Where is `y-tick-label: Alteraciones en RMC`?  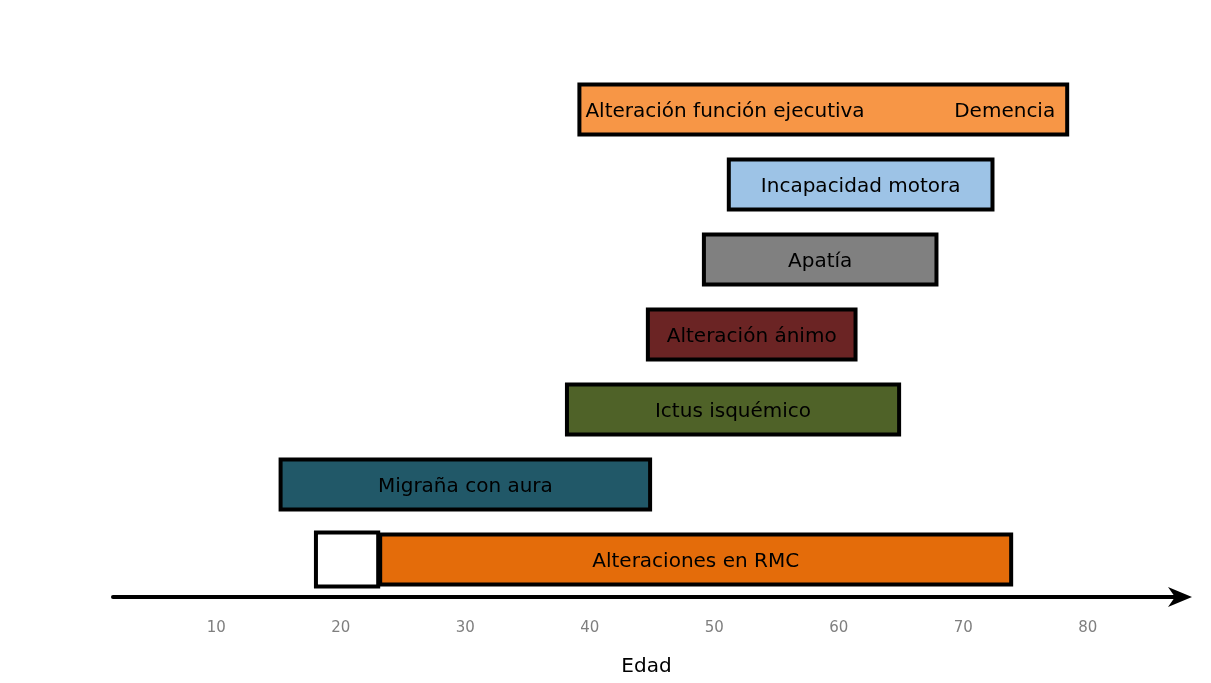
y-tick-label: Alteraciones en RMC is located at coordinates (696, 559).